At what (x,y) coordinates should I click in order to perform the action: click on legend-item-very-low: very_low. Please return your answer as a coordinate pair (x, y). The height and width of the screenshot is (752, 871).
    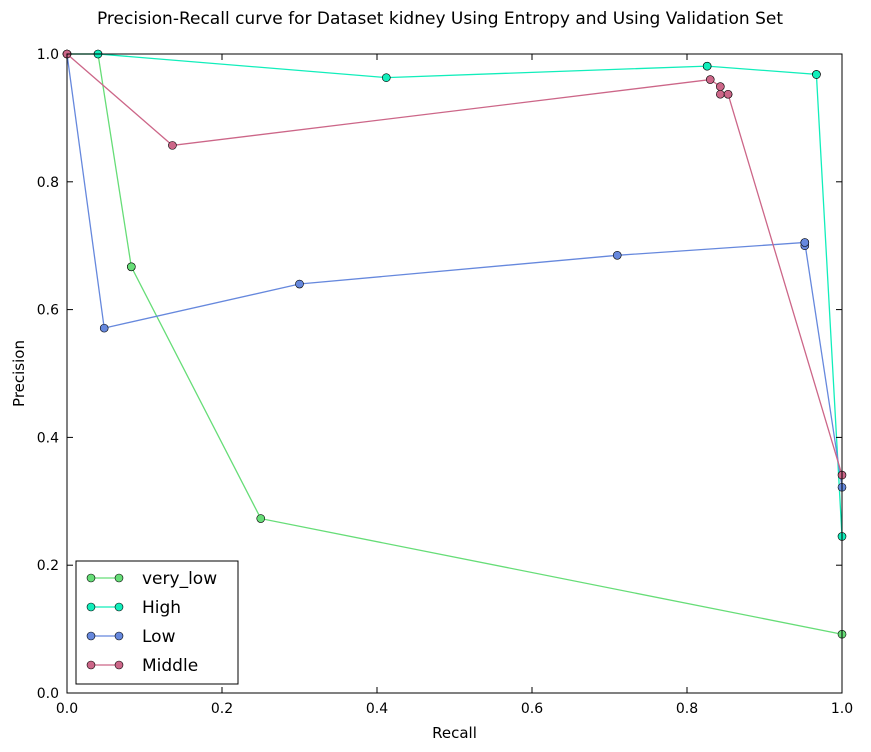
    Looking at the image, I should click on (151, 579).